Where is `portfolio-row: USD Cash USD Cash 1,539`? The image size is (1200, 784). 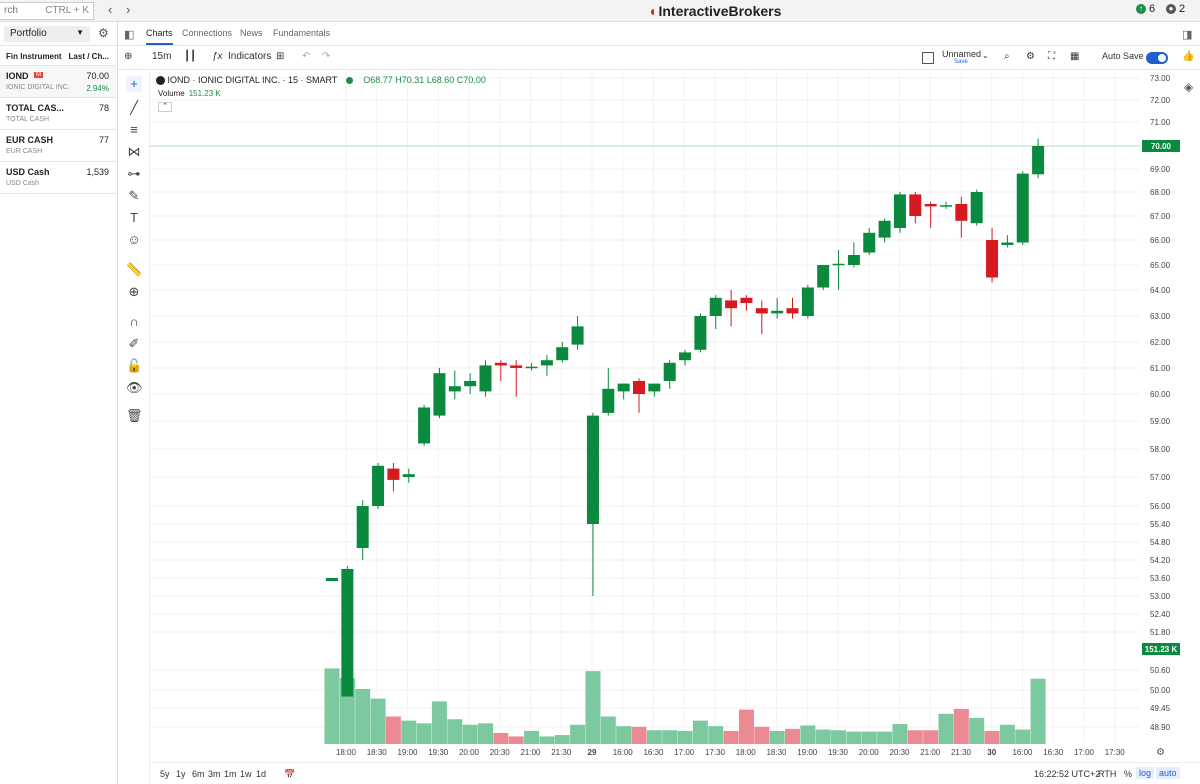 portfolio-row: USD Cash USD Cash 1,539 is located at coordinates (58, 178).